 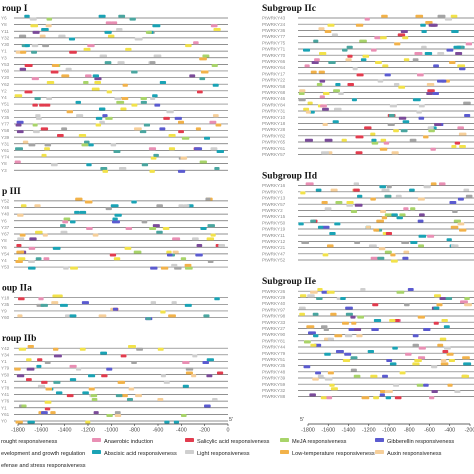 I want to click on gene-label: PtWRKY40, so click(x=274, y=303).